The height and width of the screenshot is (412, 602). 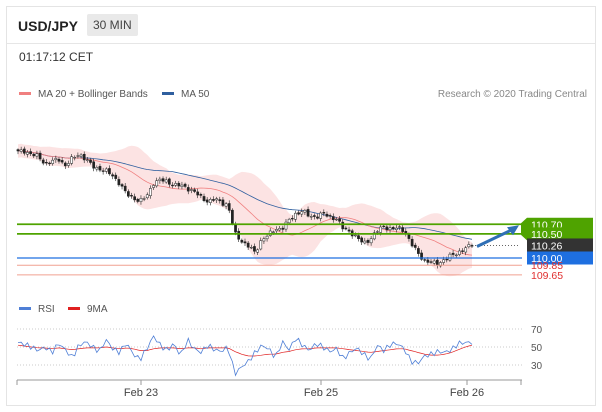 What do you see at coordinates (245, 356) in the screenshot?
I see `rsi-line` at bounding box center [245, 356].